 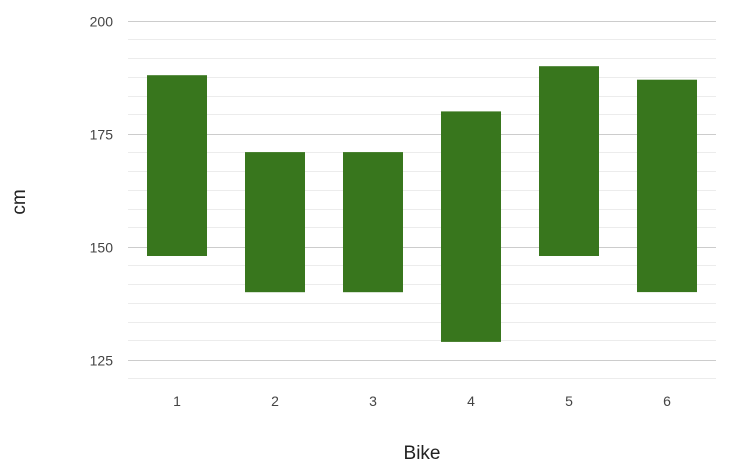 What do you see at coordinates (102, 22) in the screenshot?
I see `y-tick-label: 200` at bounding box center [102, 22].